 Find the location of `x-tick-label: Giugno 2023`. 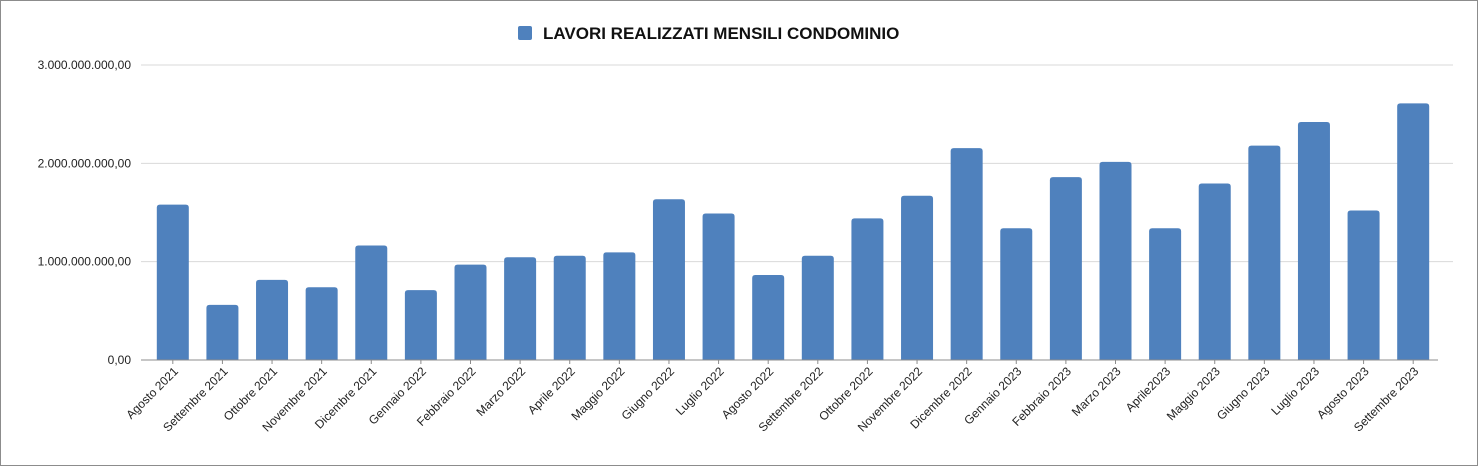

x-tick-label: Giugno 2023 is located at coordinates (1243, 393).